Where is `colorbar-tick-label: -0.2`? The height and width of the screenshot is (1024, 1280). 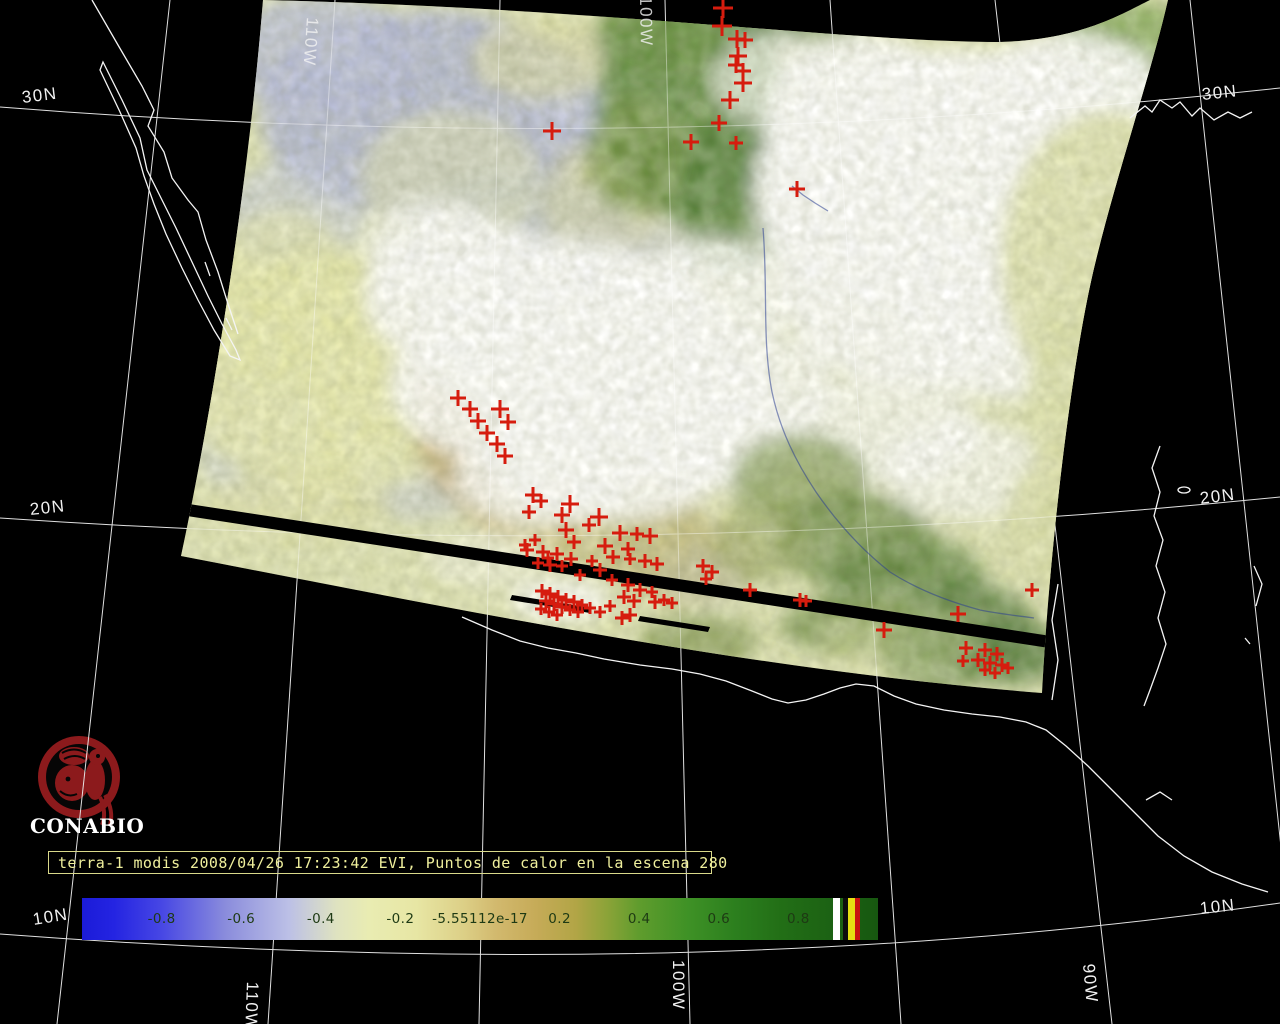
colorbar-tick-label: -0.2 is located at coordinates (400, 919).